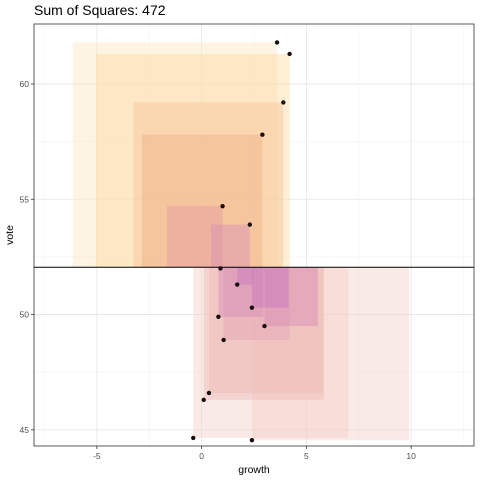 The image size is (480, 480). Describe the element at coordinates (254, 453) in the screenshot. I see `x-axis-ticks: -5 0 5 10` at that location.